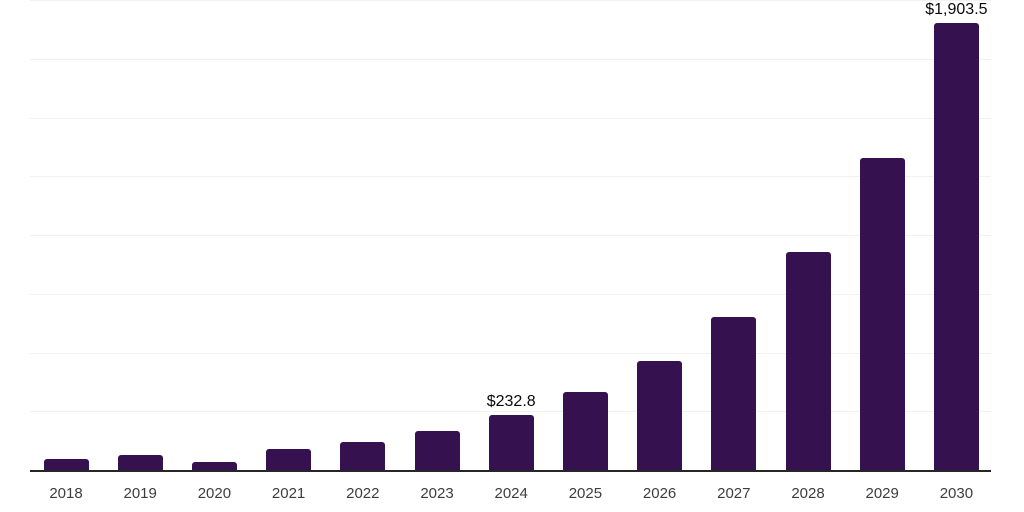 Image resolution: width=1024 pixels, height=512 pixels. Describe the element at coordinates (511, 402) in the screenshot. I see `data-label-2024: $232.8` at that location.